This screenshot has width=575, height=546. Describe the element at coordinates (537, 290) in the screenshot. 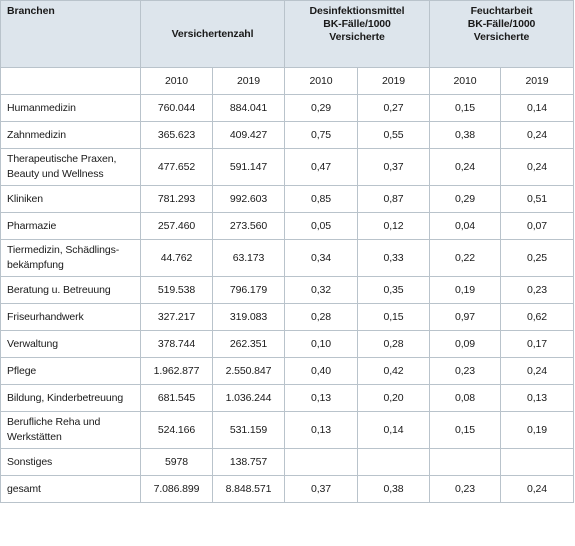

I see `feuchtarbeit-2019-cell: 0,23` at that location.